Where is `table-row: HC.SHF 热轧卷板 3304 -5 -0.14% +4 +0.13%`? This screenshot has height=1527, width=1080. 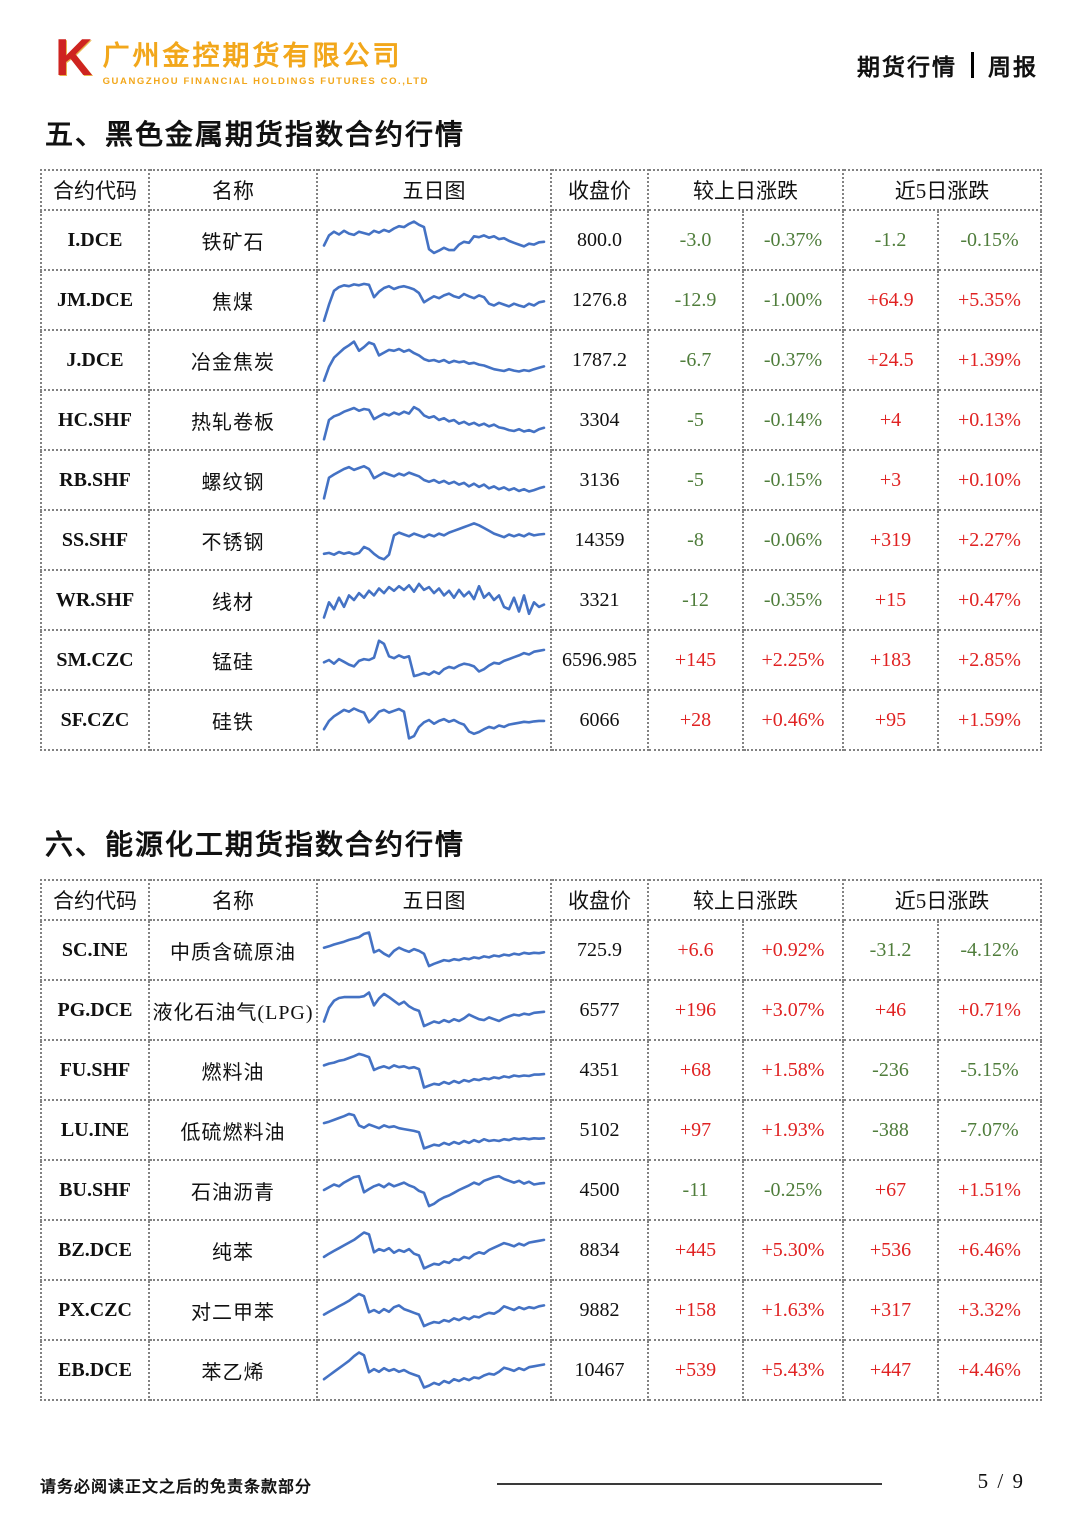
table-row: HC.SHF 热轧卷板 3304 -5 -0.14% +4 +0.13% is located at coordinates (541, 420).